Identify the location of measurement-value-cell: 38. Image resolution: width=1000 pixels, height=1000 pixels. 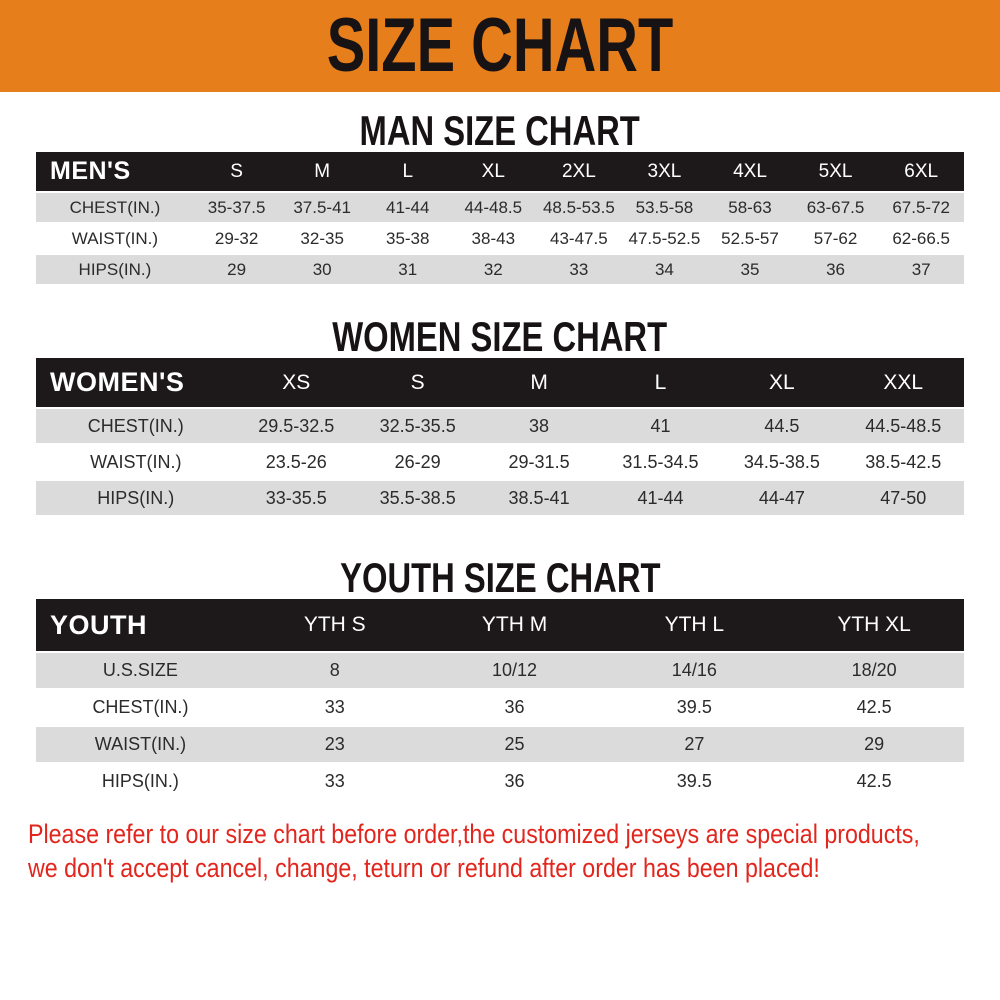
(539, 425).